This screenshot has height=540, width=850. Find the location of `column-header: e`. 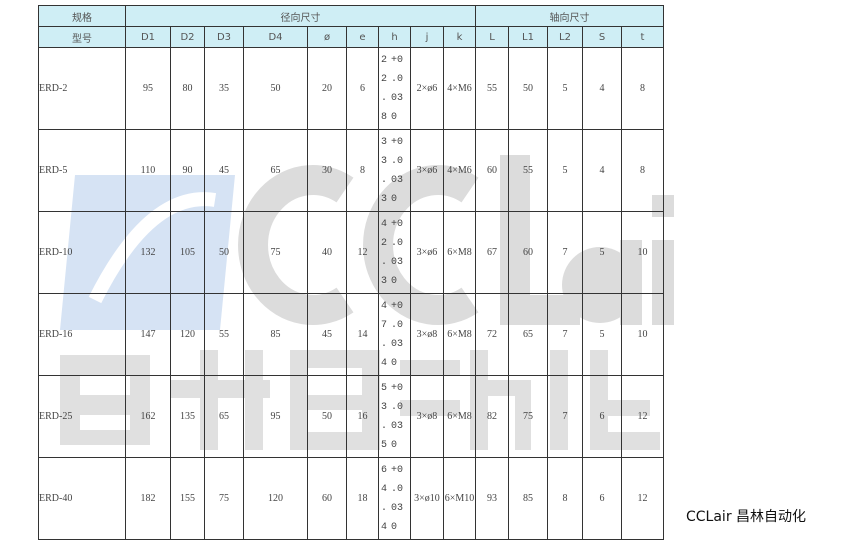

column-header: e is located at coordinates (362, 37).